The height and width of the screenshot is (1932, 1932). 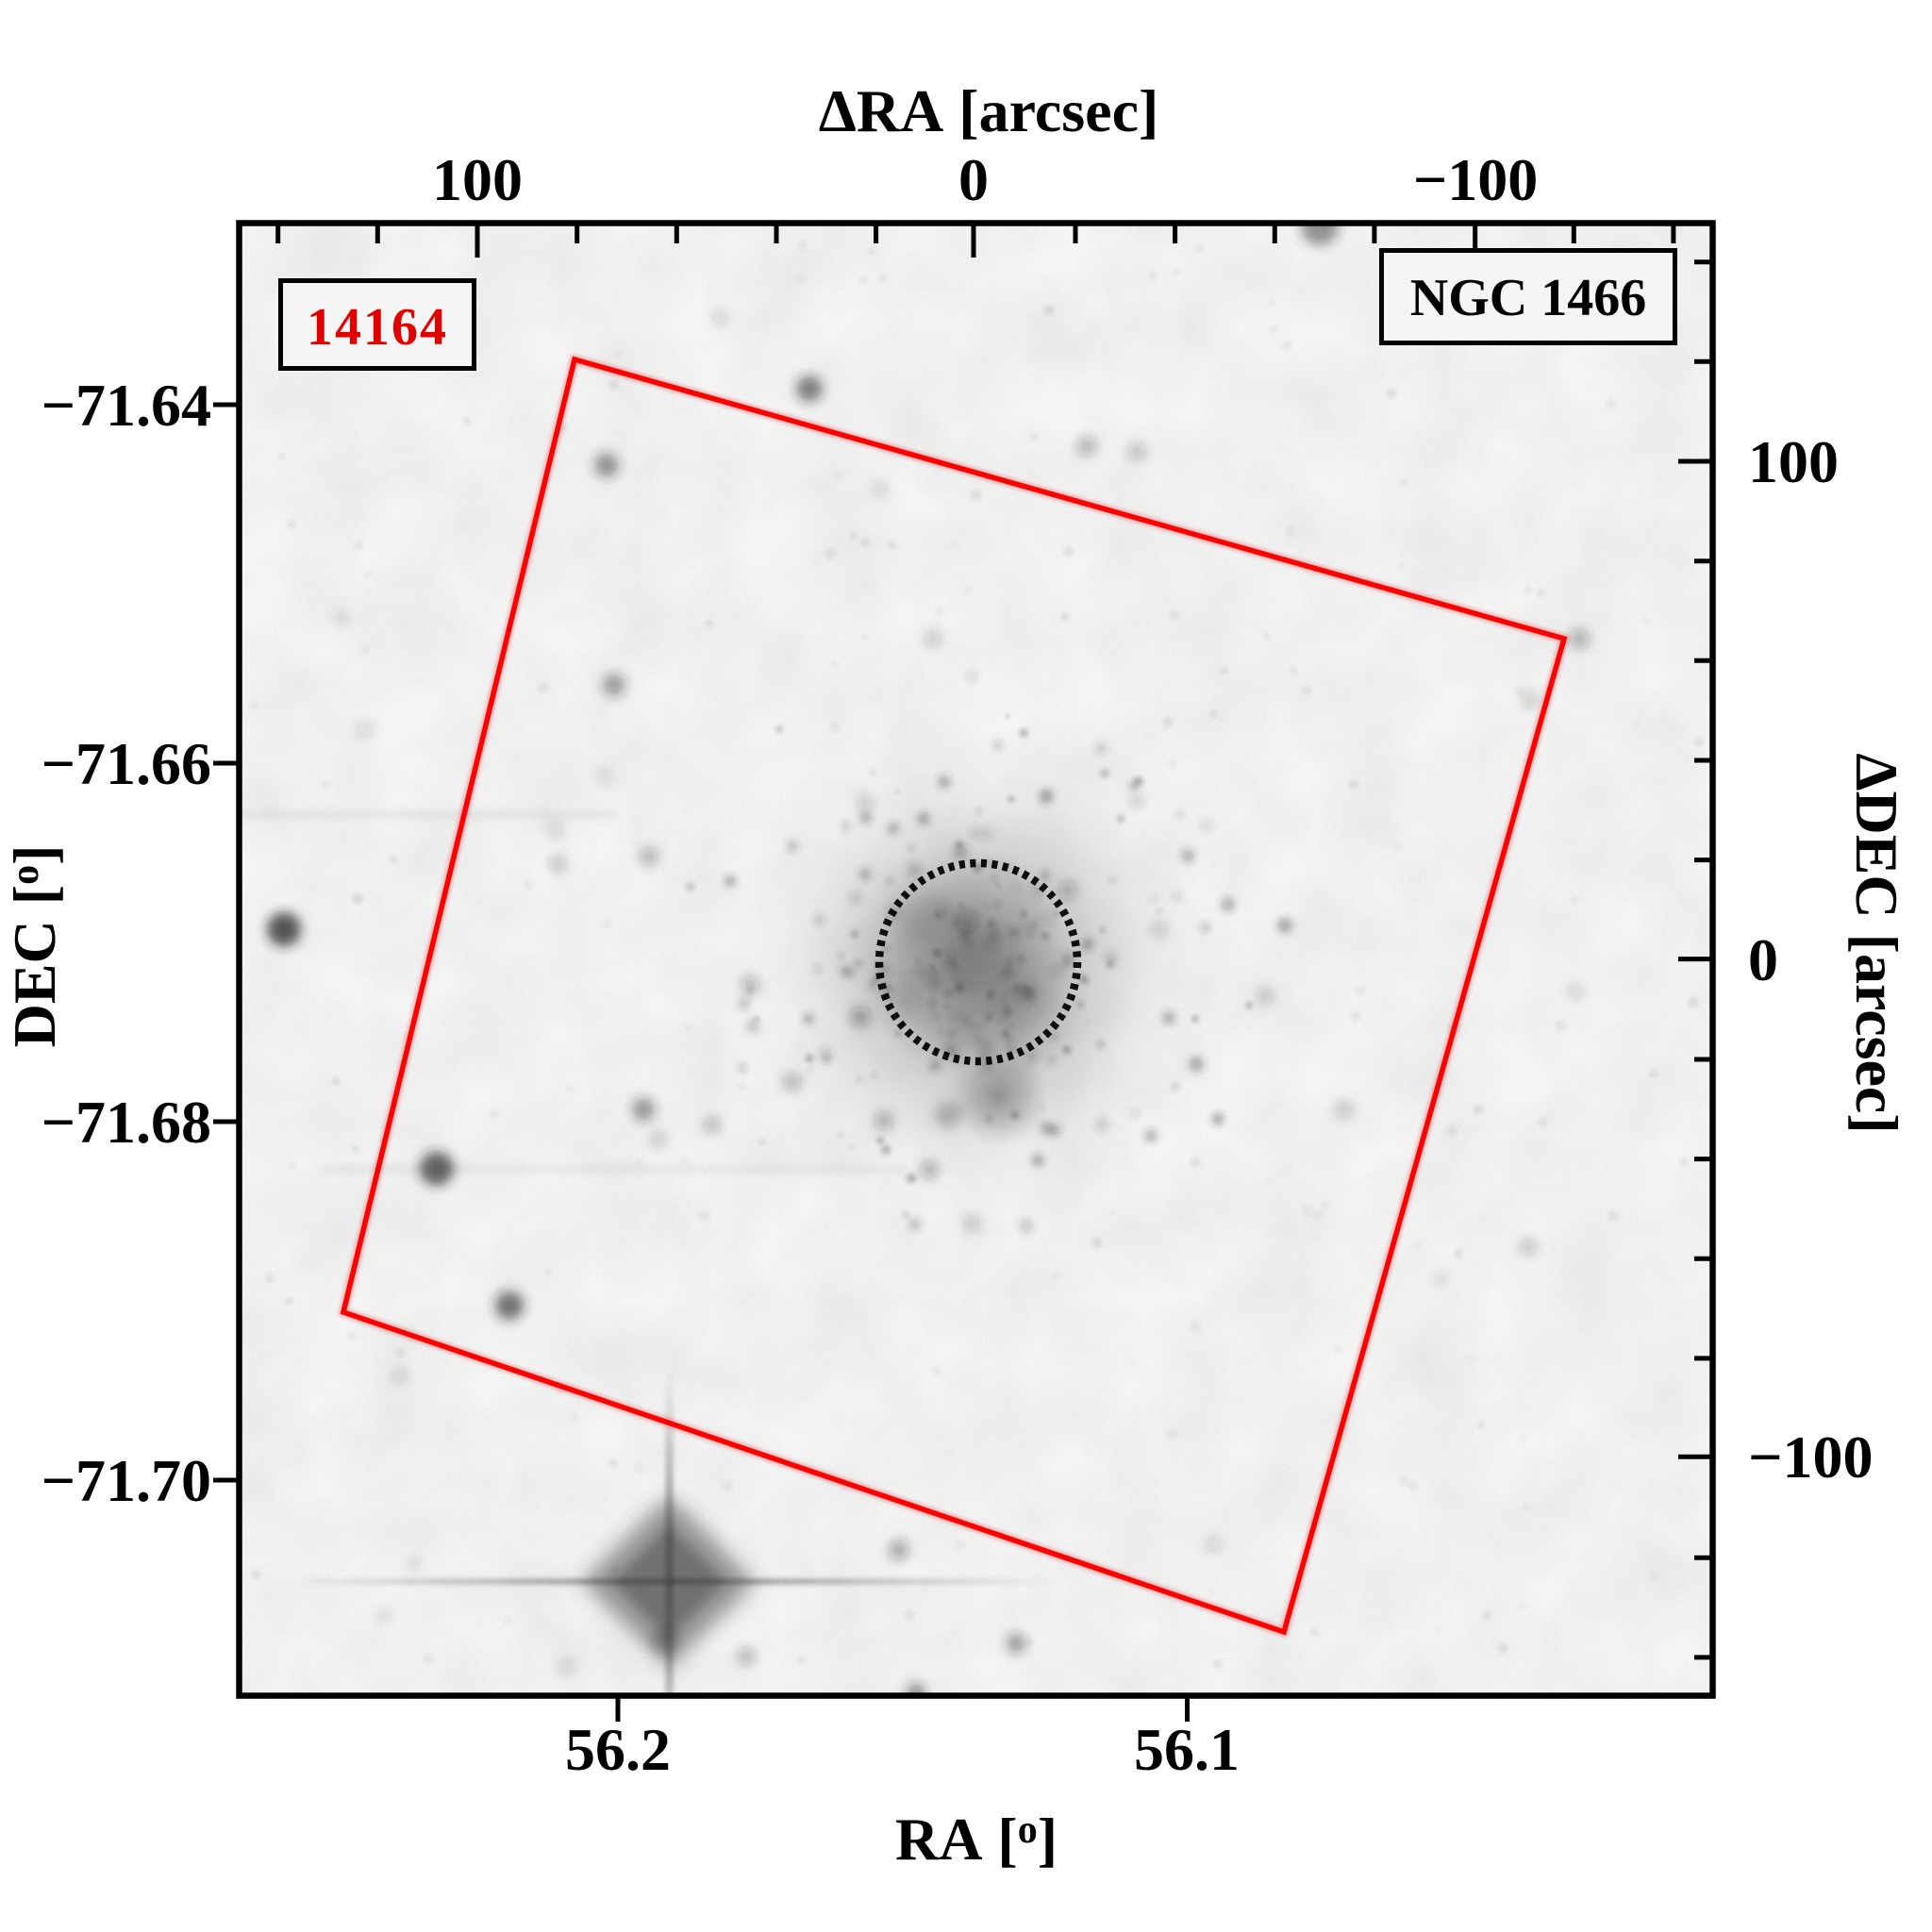 I want to click on svg-text: −71.70, so click(x=126, y=1481).